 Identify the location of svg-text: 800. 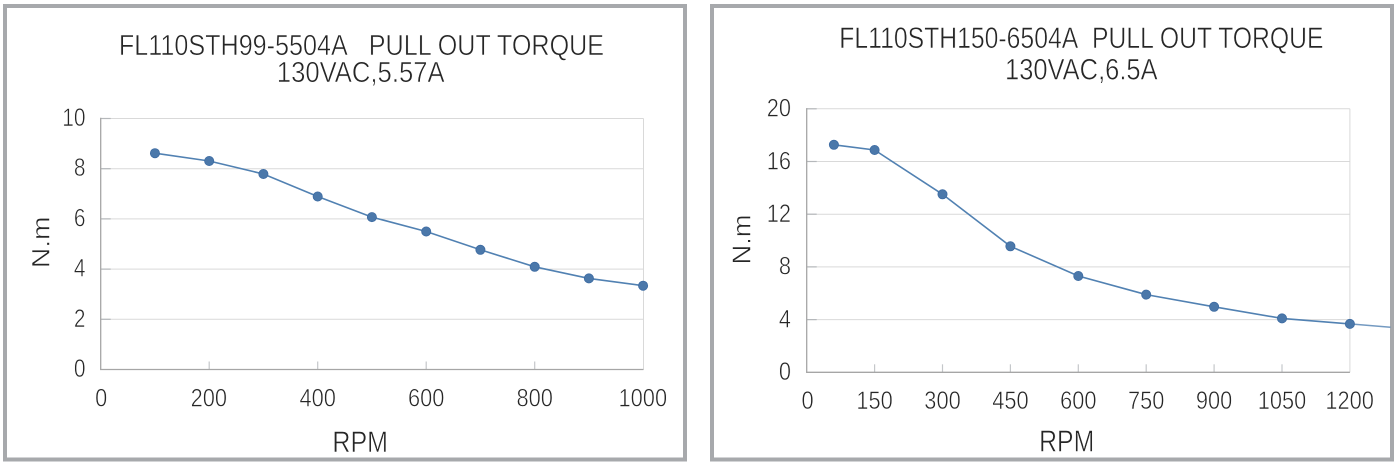
(534, 397).